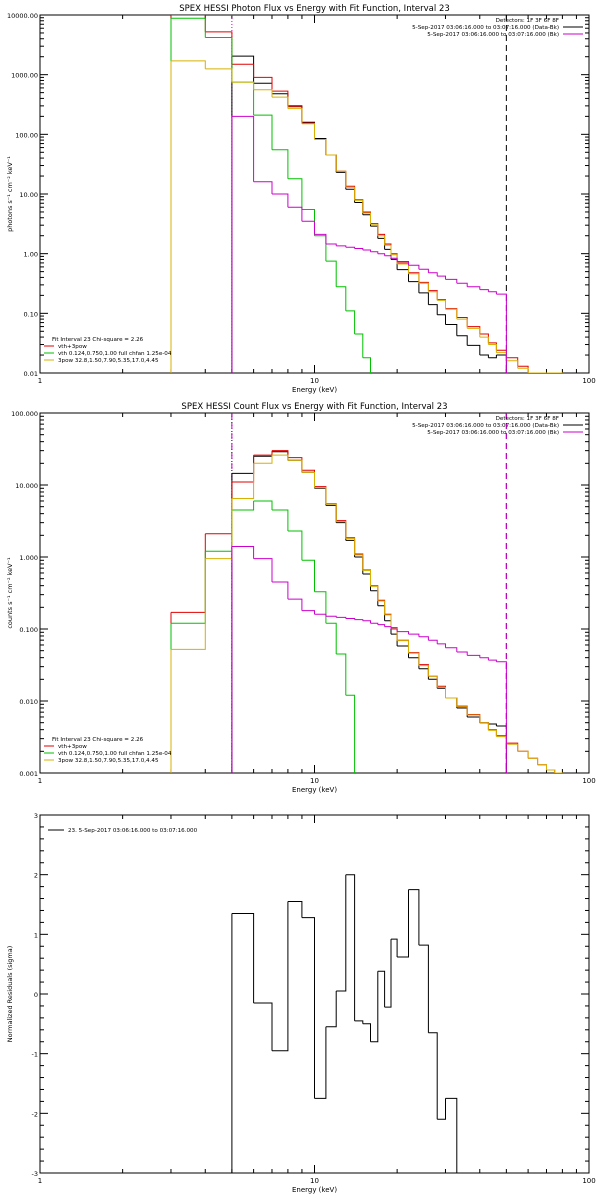 The image size is (600, 1204). Describe the element at coordinates (26, 135) in the screenshot. I see `y-tick-label: 100.00` at that location.